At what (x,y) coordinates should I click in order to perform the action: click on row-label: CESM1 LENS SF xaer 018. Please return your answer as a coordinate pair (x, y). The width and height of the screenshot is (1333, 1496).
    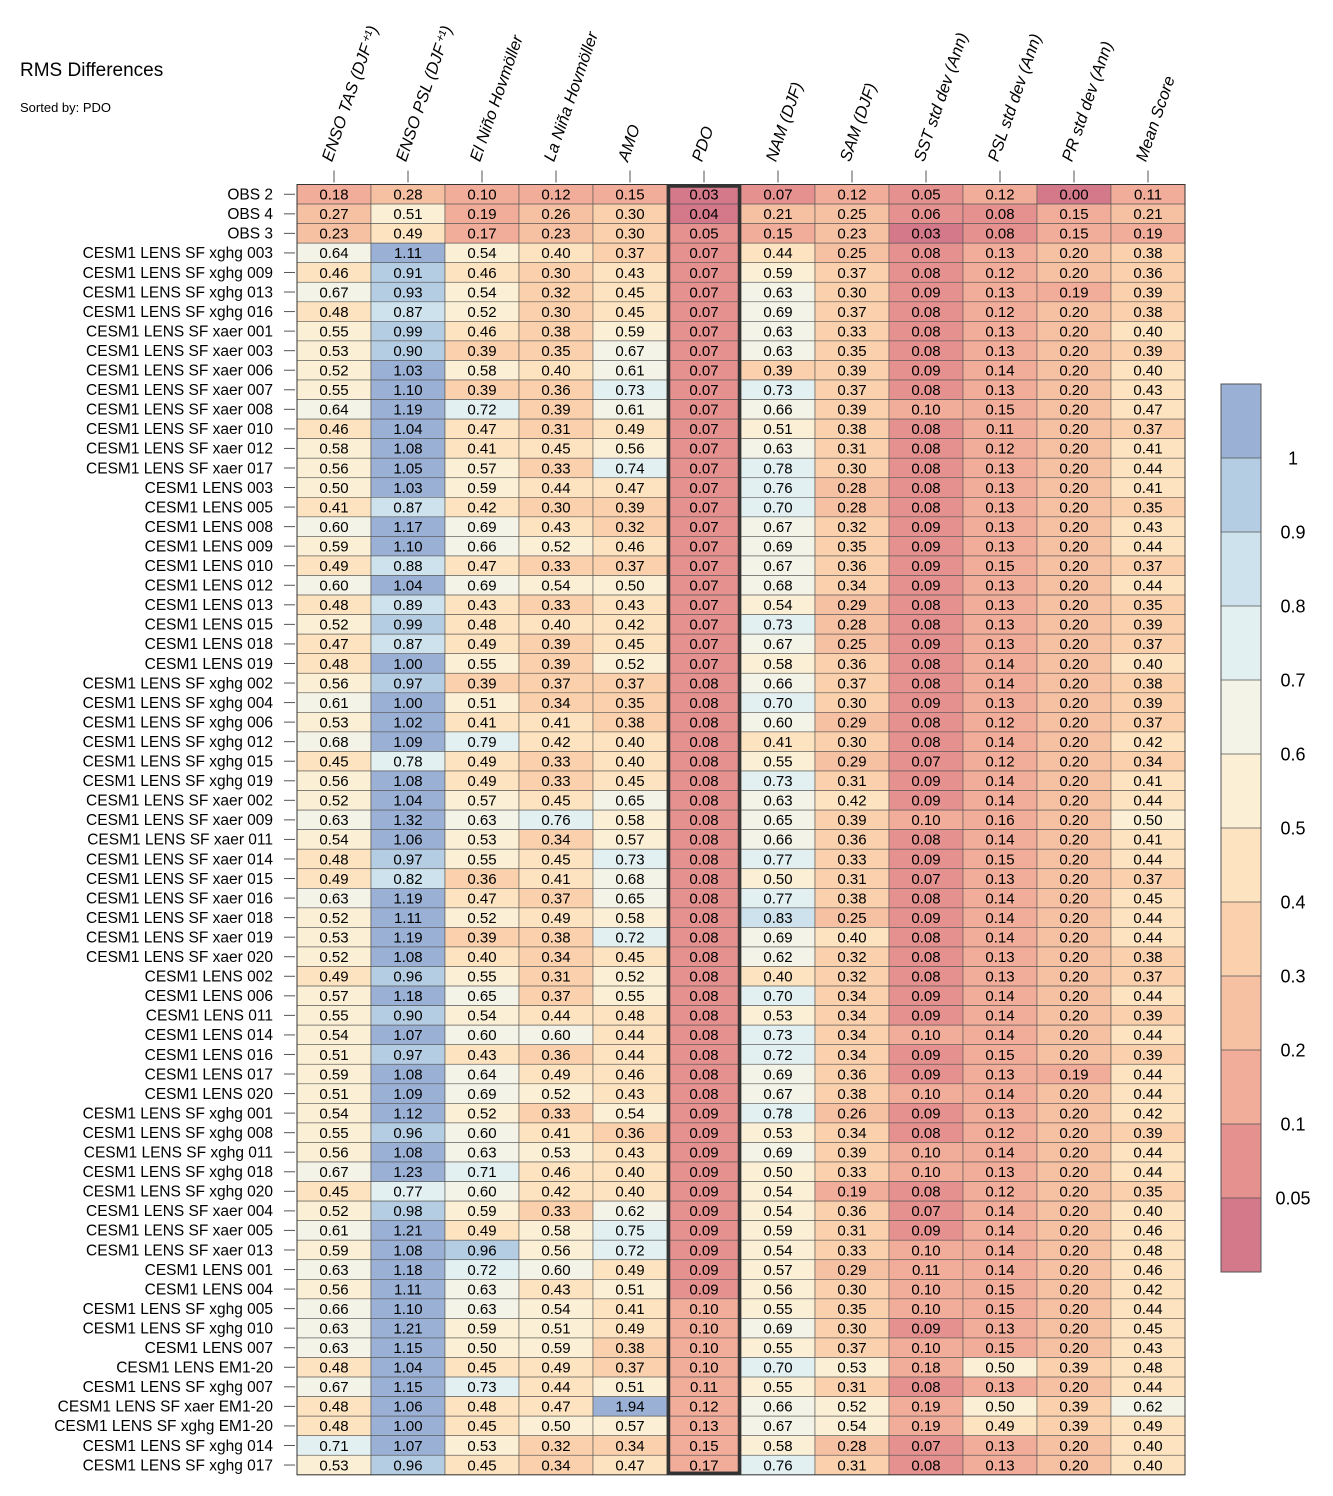
    Looking at the image, I should click on (179, 918).